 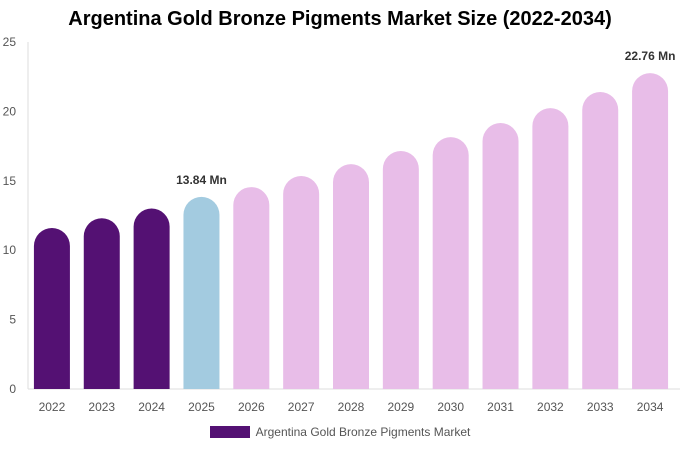 What do you see at coordinates (151, 407) in the screenshot?
I see `x-tick-label: 2024` at bounding box center [151, 407].